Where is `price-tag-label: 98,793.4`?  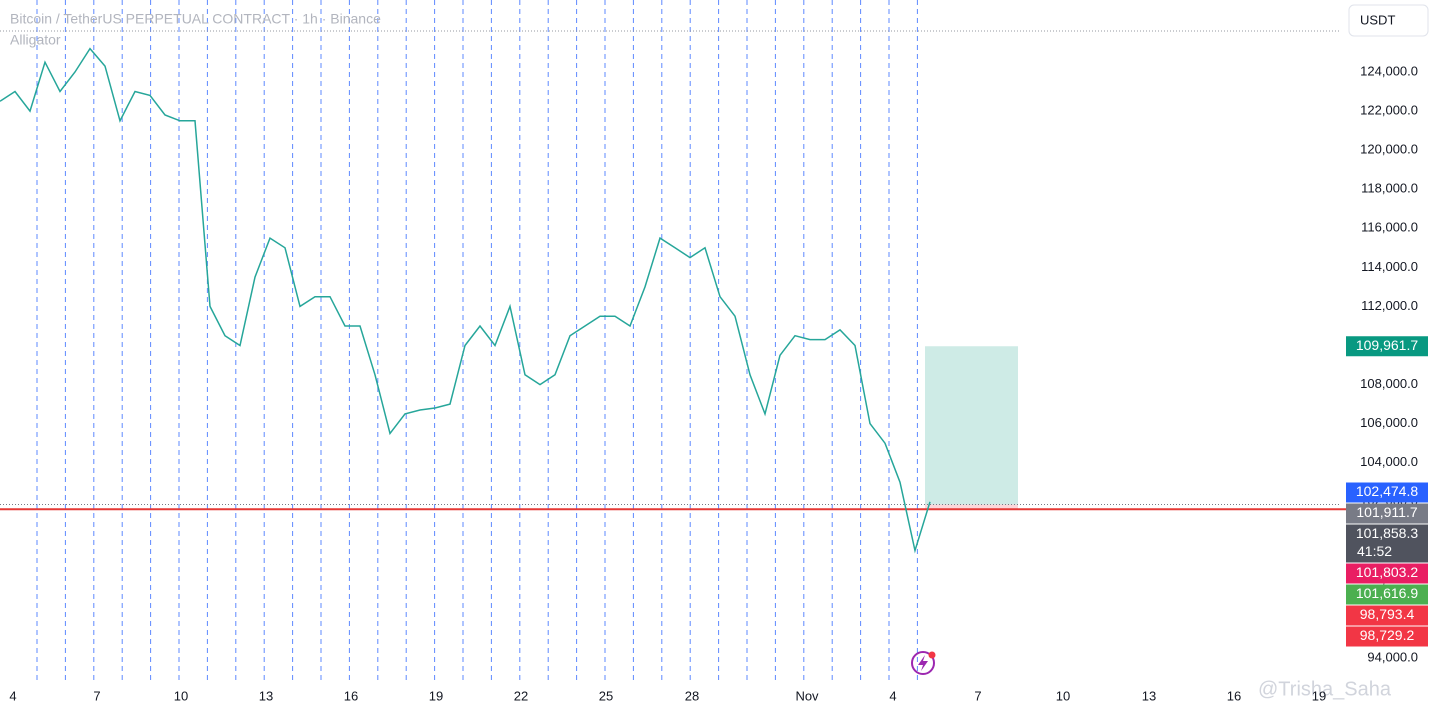 price-tag-label: 98,793.4 is located at coordinates (1387, 614).